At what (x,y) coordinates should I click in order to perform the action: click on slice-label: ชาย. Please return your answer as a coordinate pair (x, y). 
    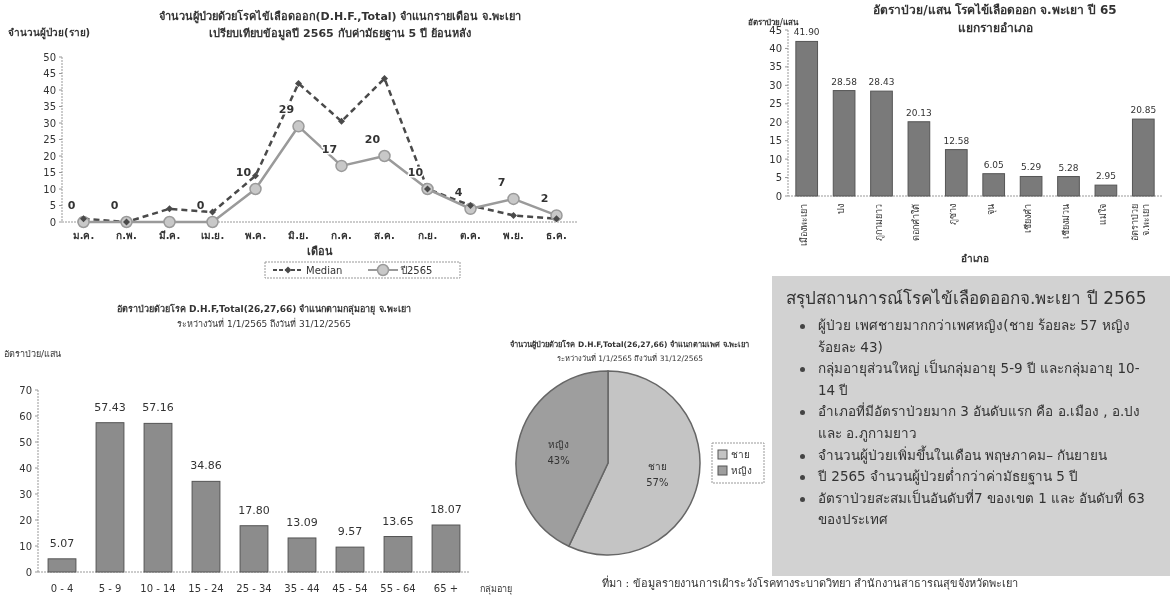
    Looking at the image, I should click on (657, 467).